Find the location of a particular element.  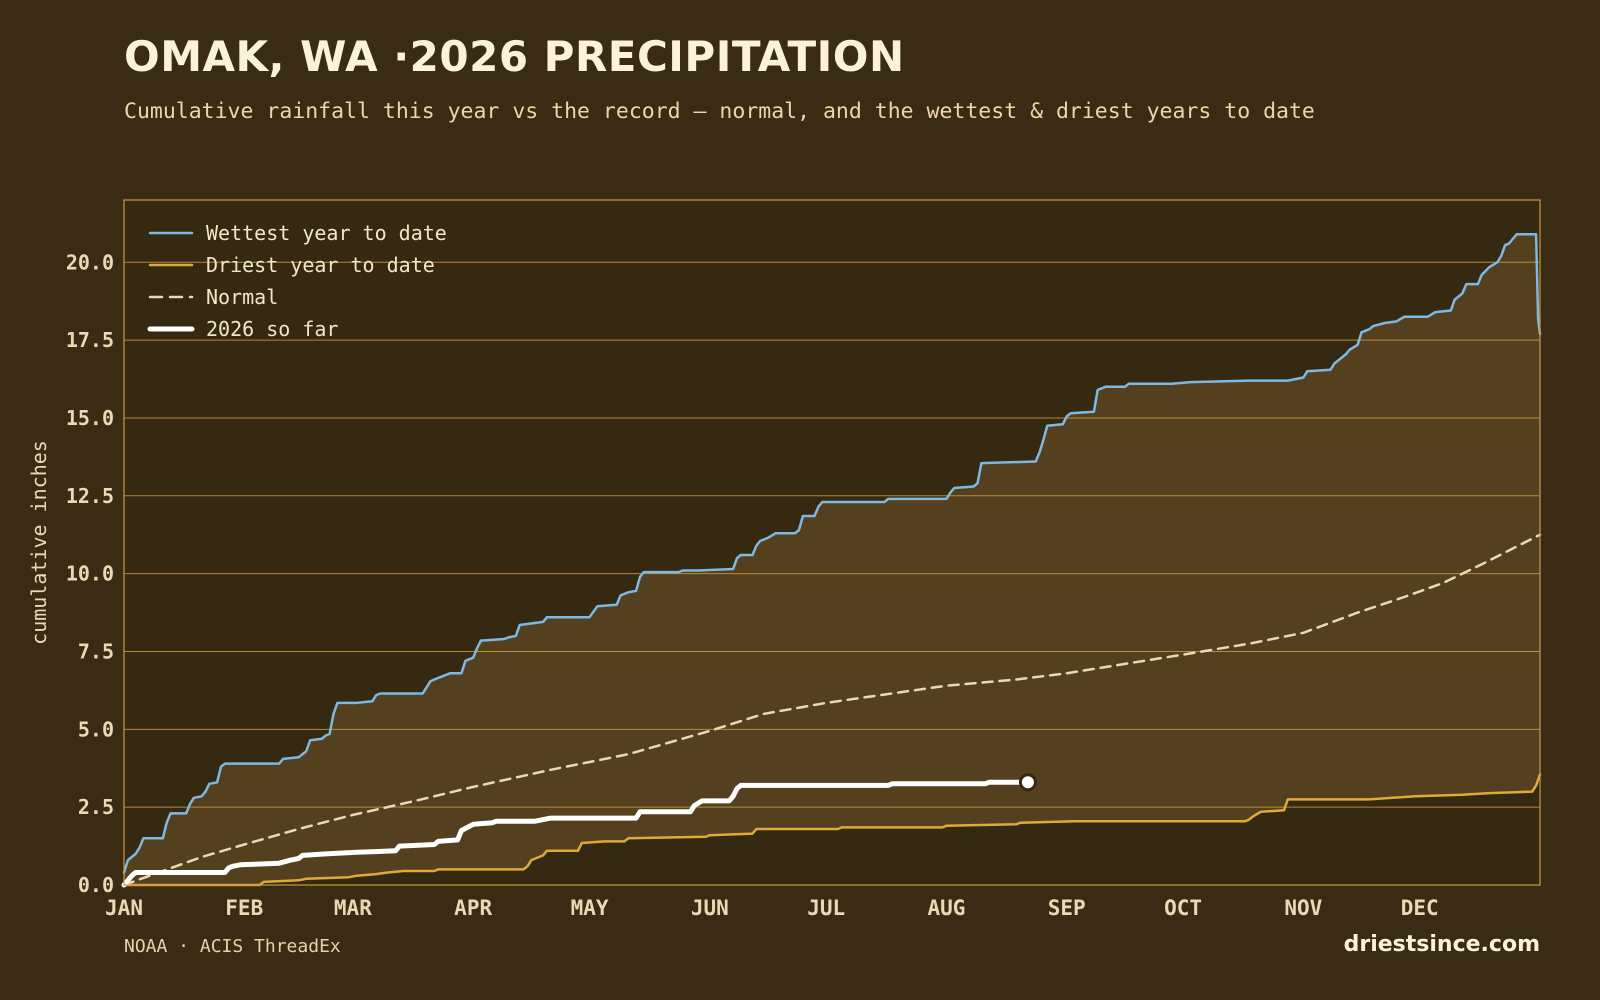

series-line-driest-year-to-date is located at coordinates (832, 830).